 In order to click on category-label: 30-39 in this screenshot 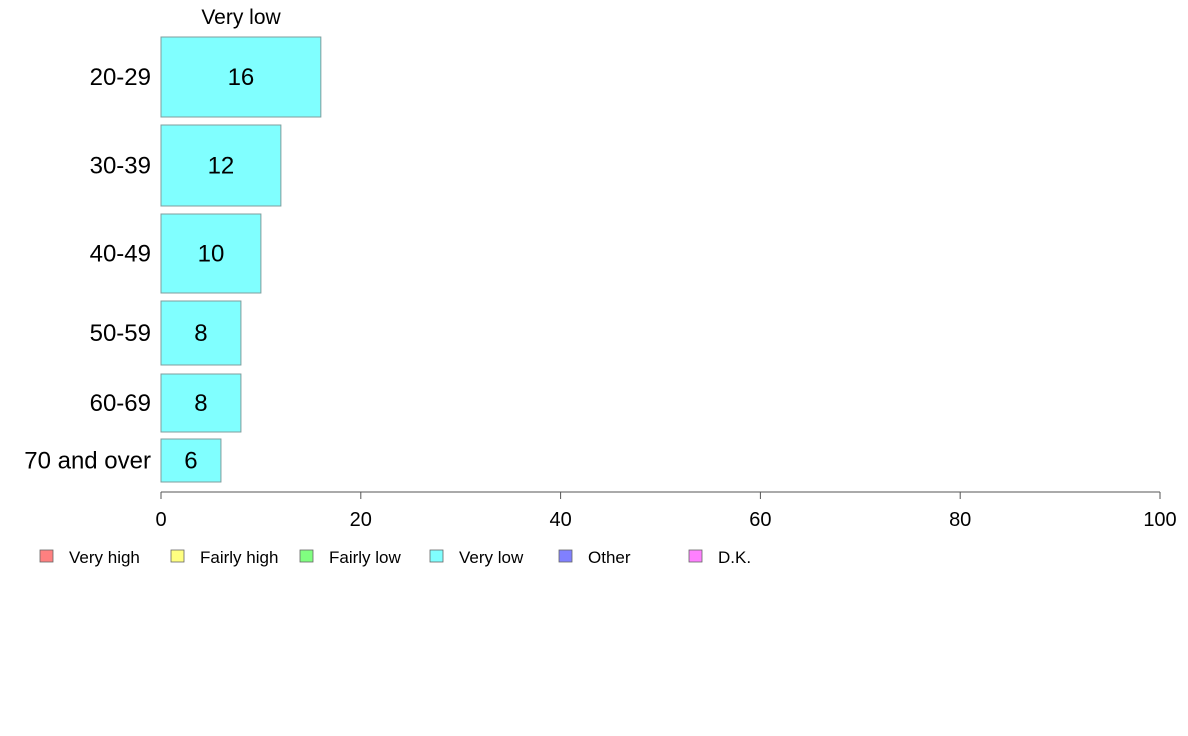, I will do `click(120, 166)`.